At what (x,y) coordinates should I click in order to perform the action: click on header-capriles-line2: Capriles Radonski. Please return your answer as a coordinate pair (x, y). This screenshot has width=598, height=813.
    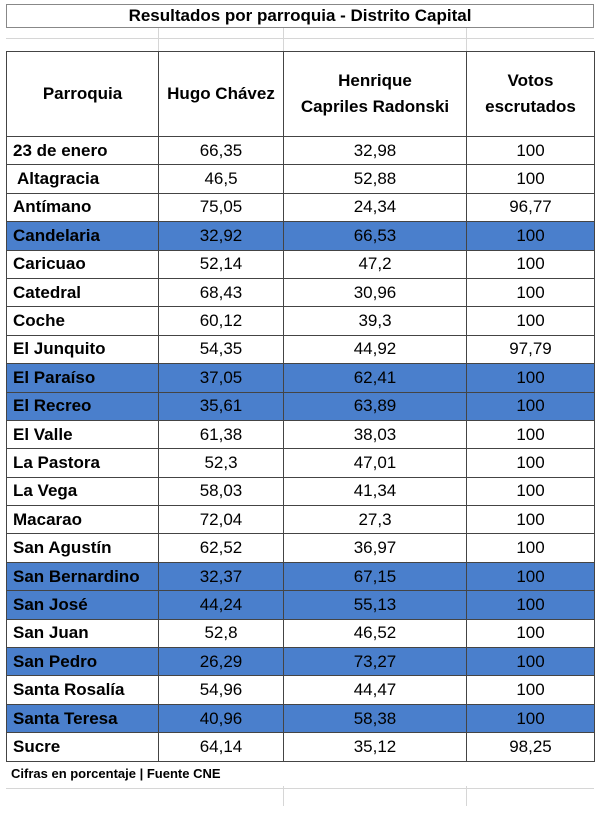
    Looking at the image, I should click on (375, 106).